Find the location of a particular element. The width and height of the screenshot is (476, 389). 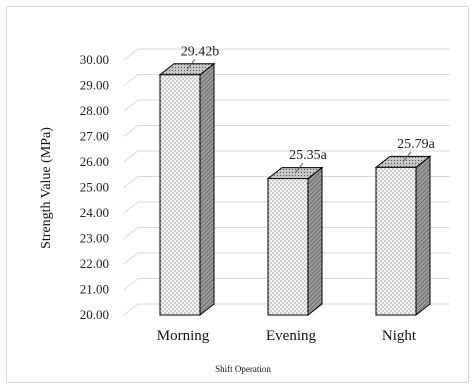

data-label: 25.35a is located at coordinates (308, 155).